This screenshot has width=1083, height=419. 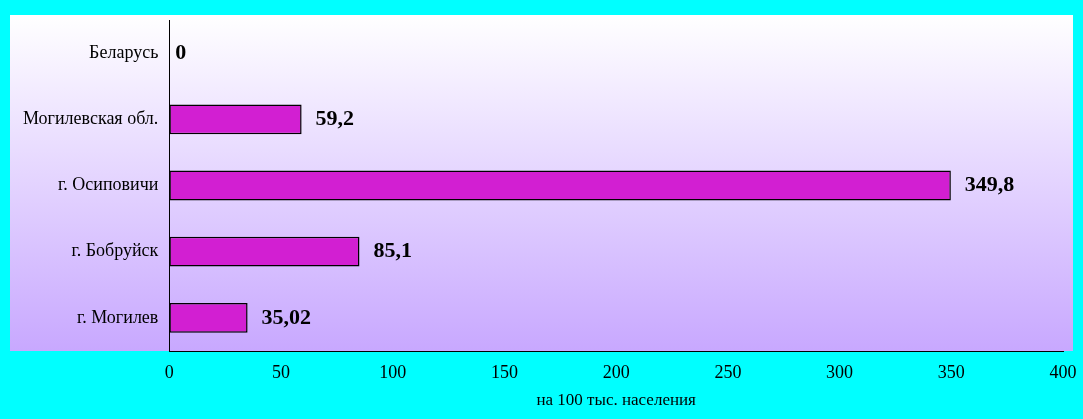 What do you see at coordinates (108, 184) in the screenshot?
I see `y-tick-label: г. Осиповичи` at bounding box center [108, 184].